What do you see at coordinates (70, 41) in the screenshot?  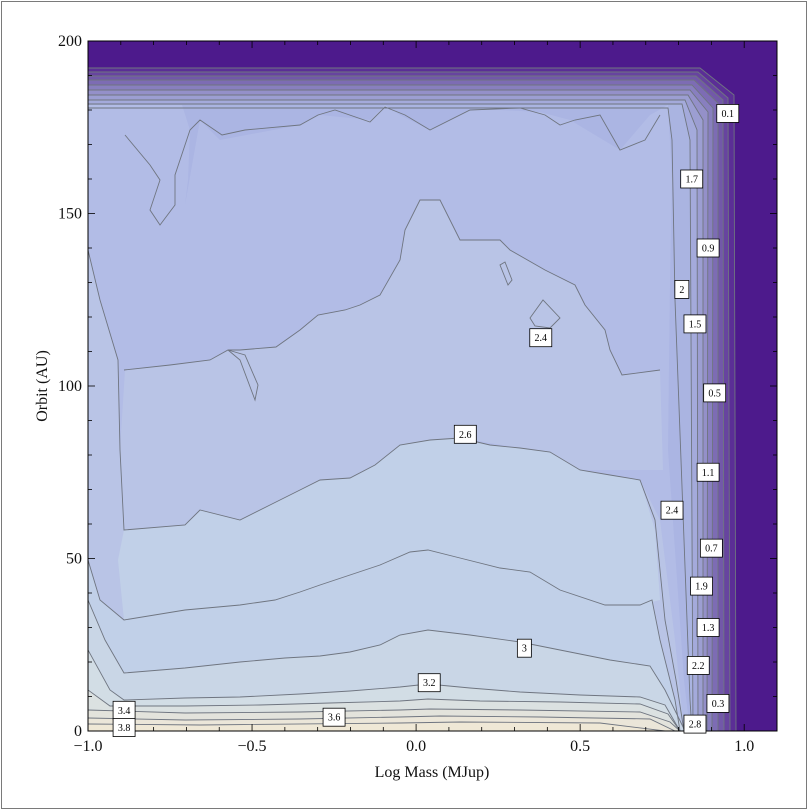 I see `y-tick-label: 200` at bounding box center [70, 41].